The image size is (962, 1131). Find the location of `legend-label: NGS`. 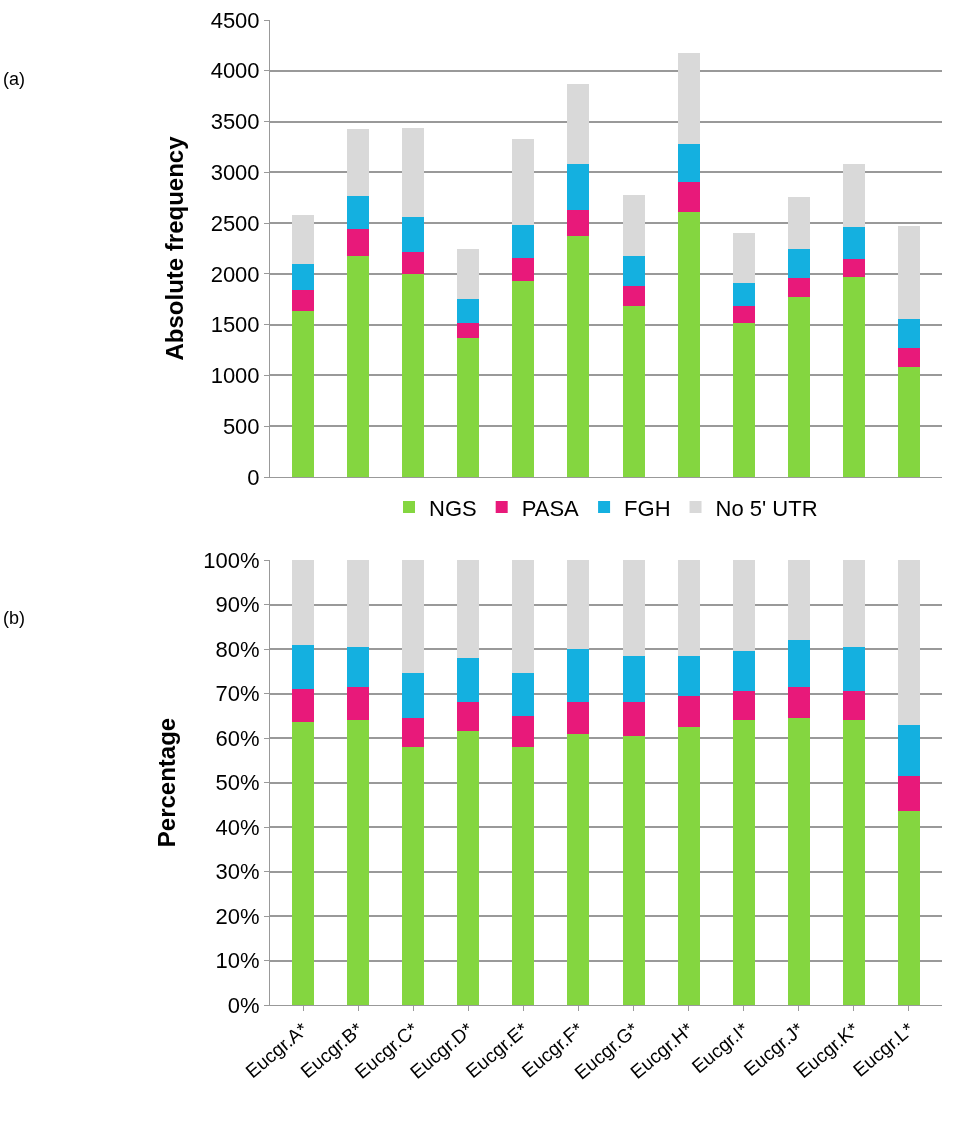

legend-label: NGS is located at coordinates (453, 508).